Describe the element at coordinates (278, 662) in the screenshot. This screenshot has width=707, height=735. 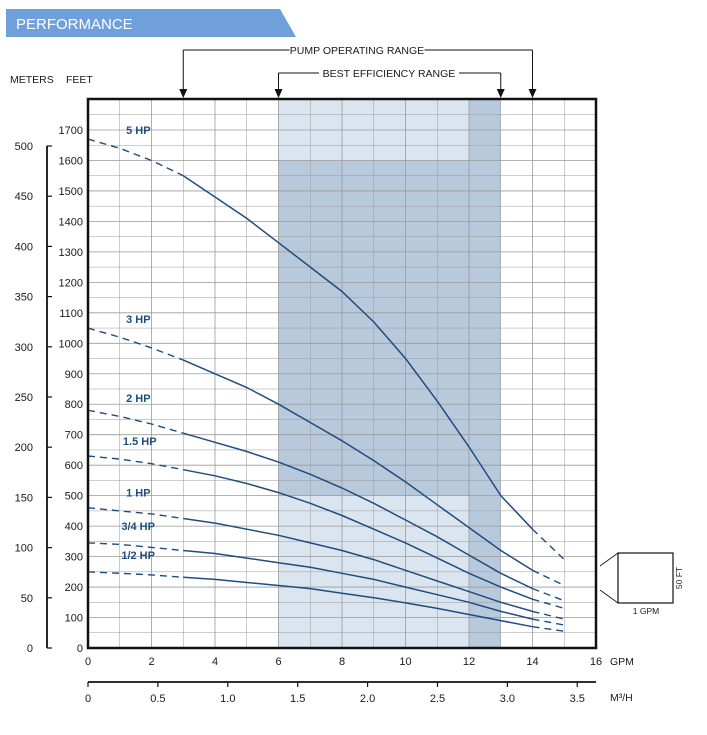
I see `x-tick-gpm: 6` at that location.